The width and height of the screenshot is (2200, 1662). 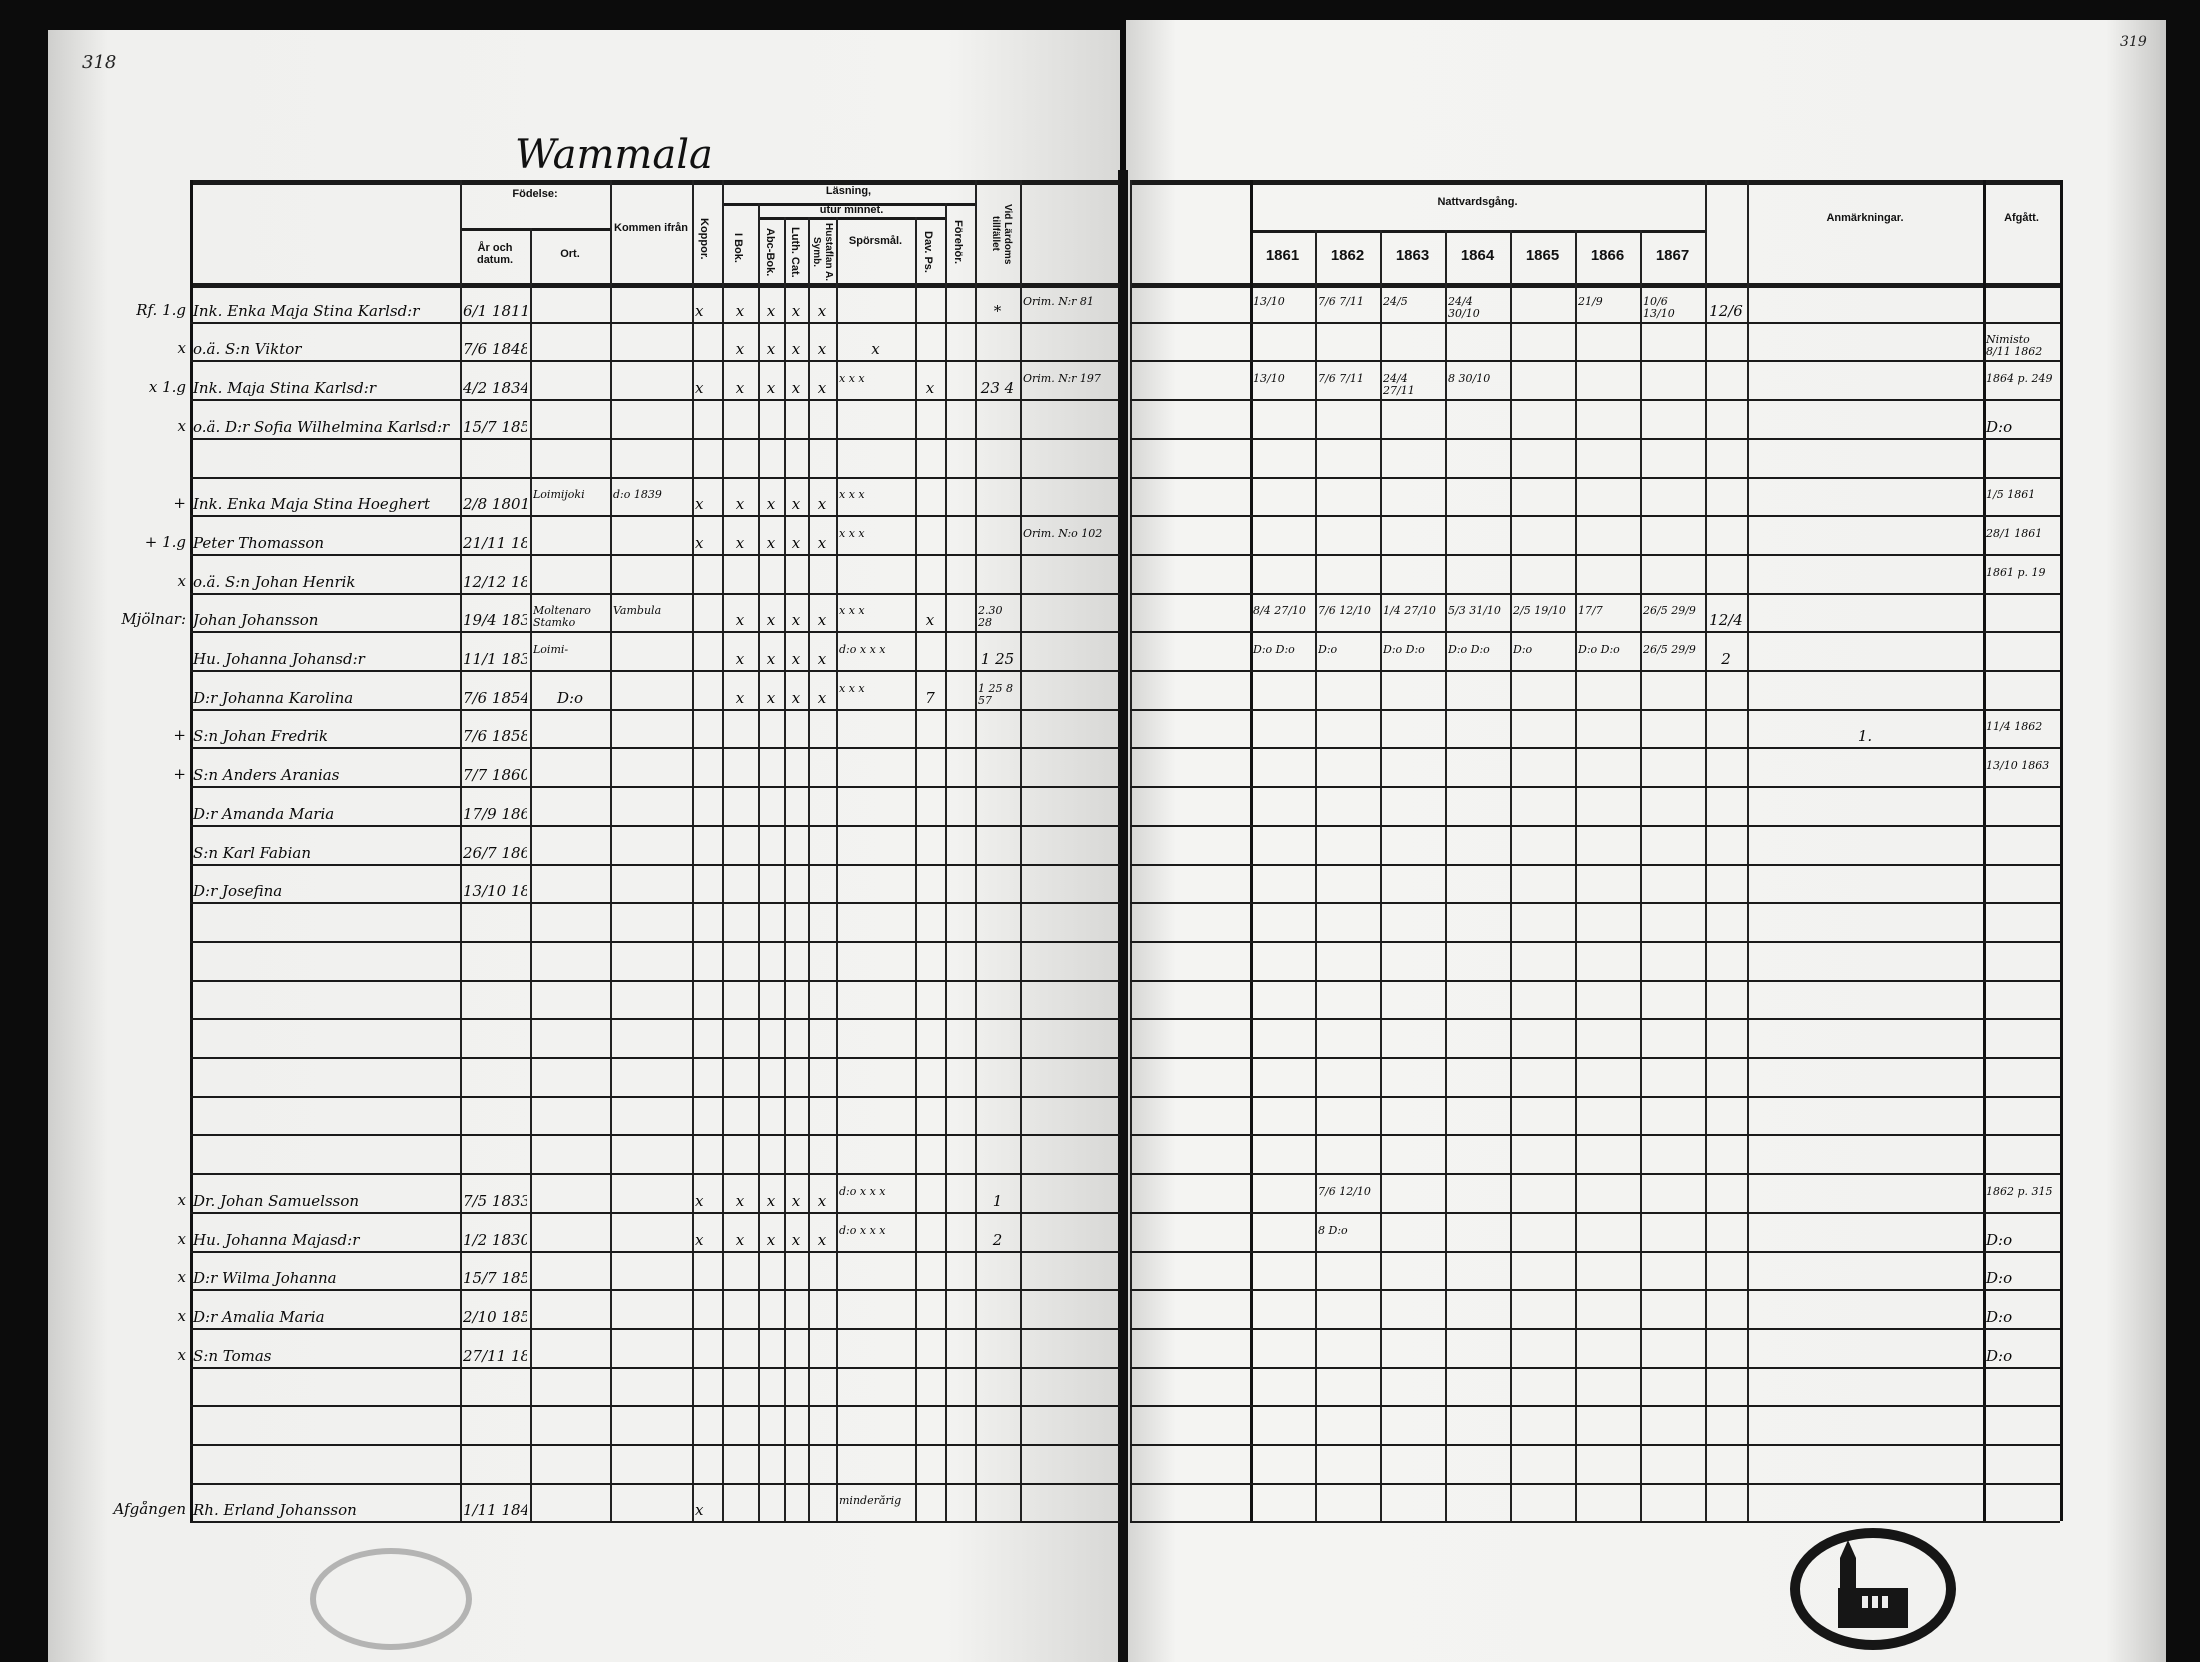 What do you see at coordinates (495, 389) in the screenshot?
I see `row-born: 4/2 1834` at bounding box center [495, 389].